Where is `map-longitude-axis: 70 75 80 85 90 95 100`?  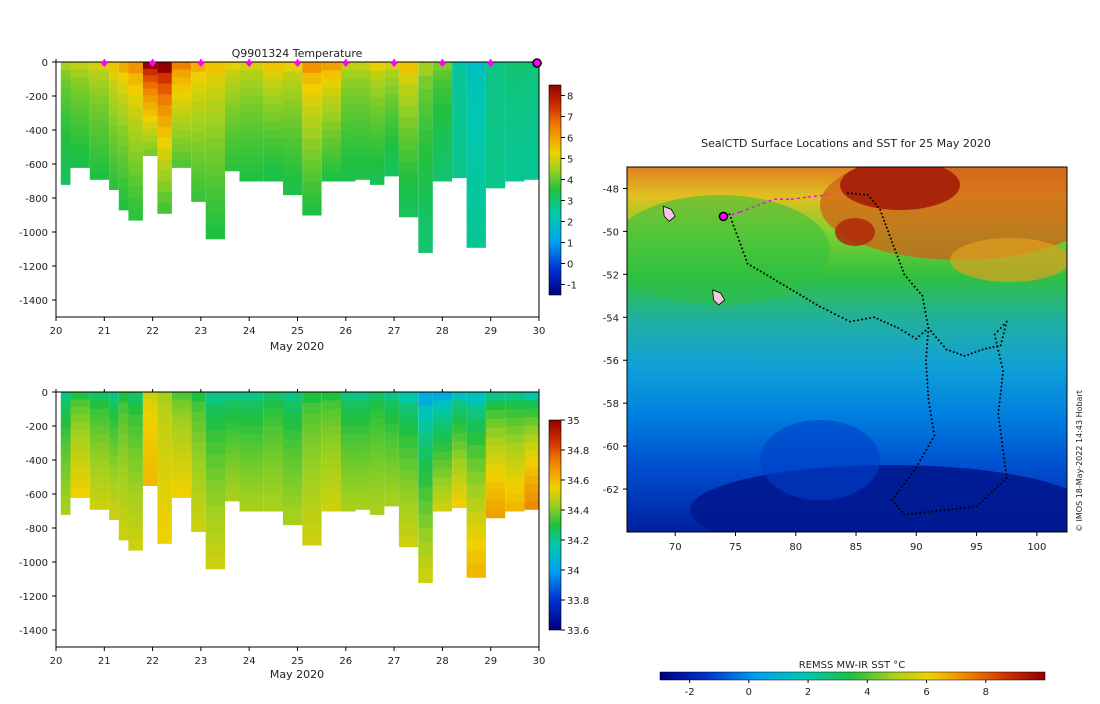 map-longitude-axis: 70 75 80 85 90 95 100 is located at coordinates (857, 542).